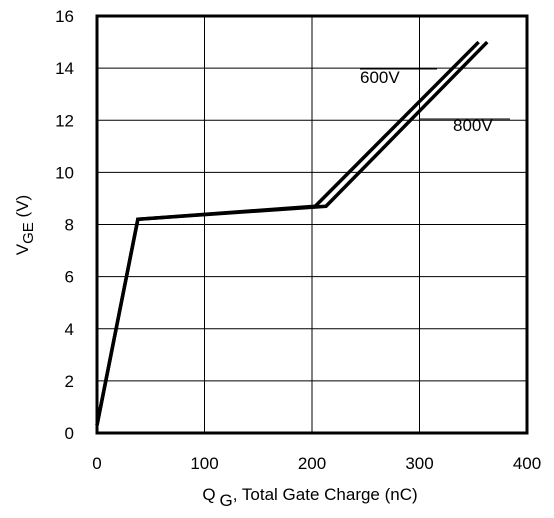 The width and height of the screenshot is (554, 518). Describe the element at coordinates (96, 463) in the screenshot. I see `x-tick-label: 0` at that location.